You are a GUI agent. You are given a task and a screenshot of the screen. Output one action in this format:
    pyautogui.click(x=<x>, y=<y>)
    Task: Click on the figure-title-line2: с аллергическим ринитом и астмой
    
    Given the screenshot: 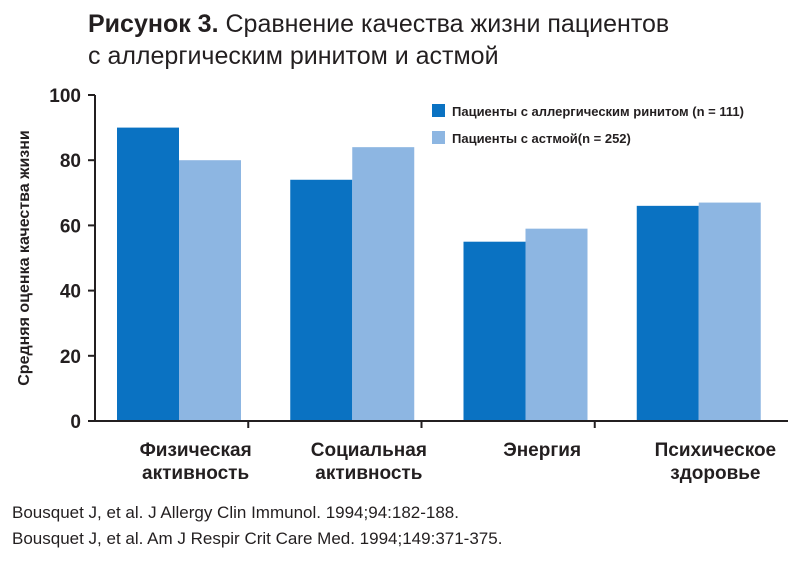 What is the action you would take?
    pyautogui.click(x=293, y=56)
    